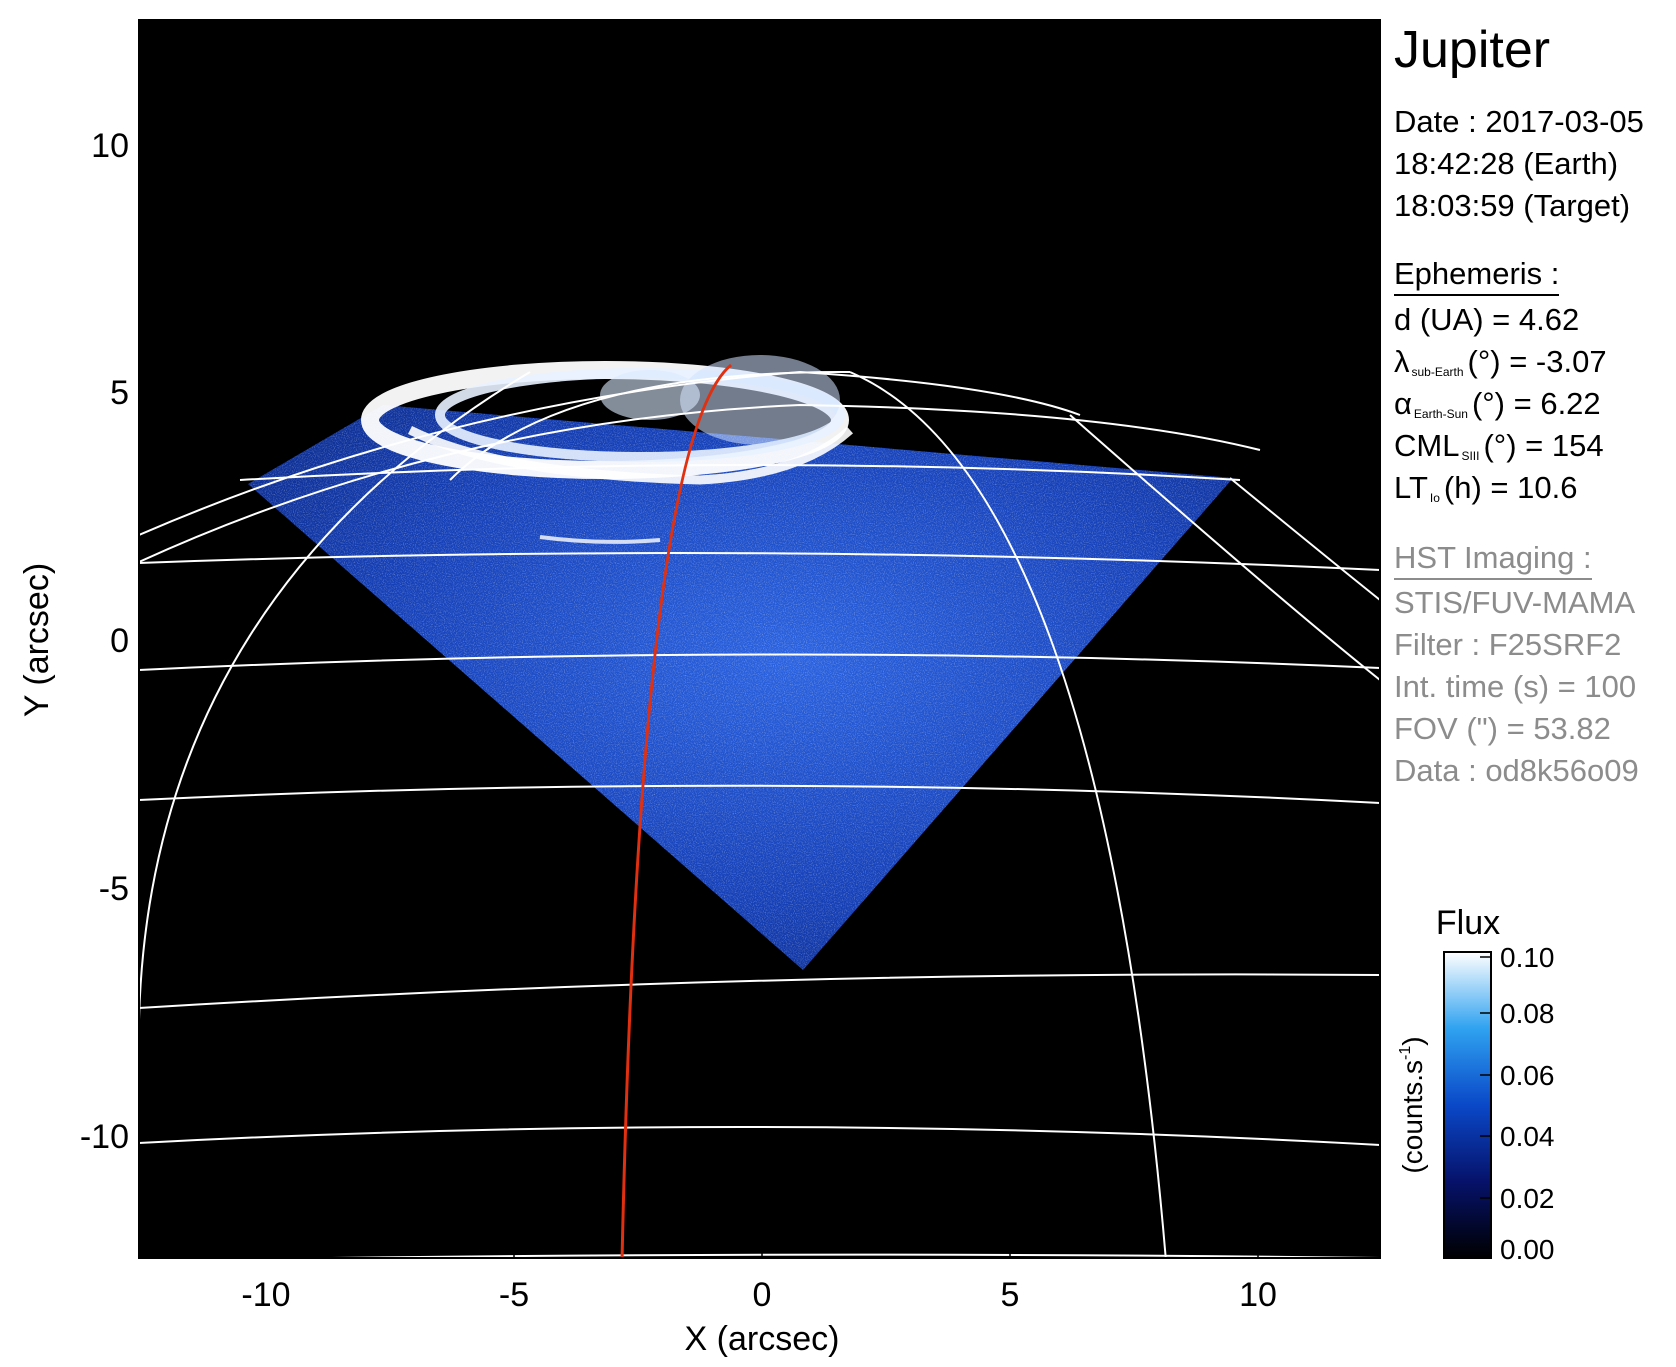 Image resolution: width=1676 pixels, height=1367 pixels. I want to click on y-tick-label: -10, so click(104, 1137).